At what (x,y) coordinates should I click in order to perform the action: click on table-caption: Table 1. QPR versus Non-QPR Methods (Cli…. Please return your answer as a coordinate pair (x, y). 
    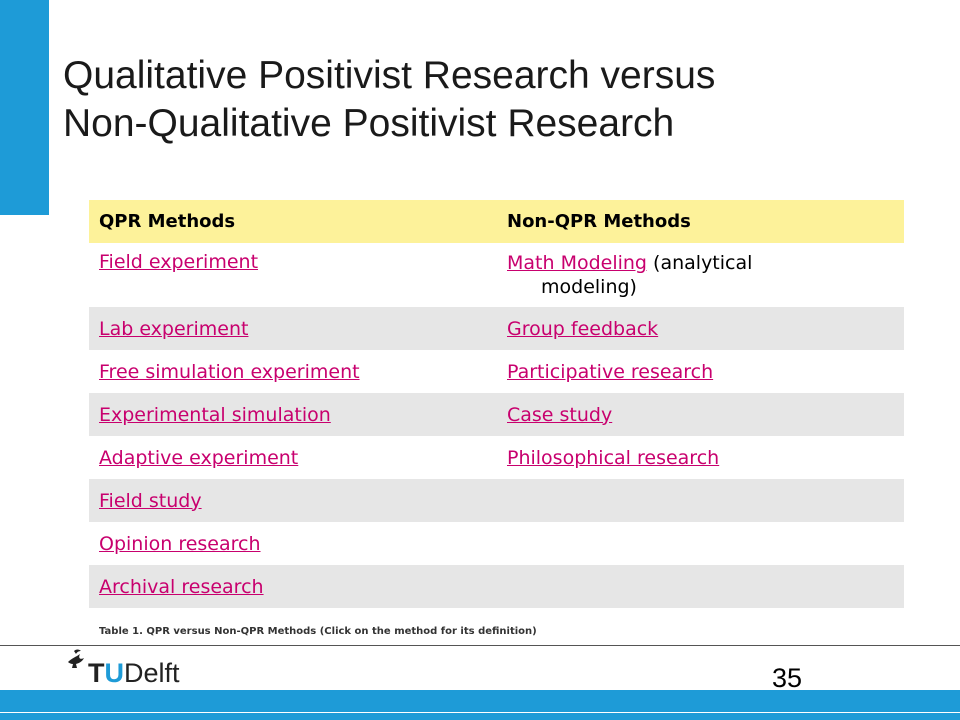
    Looking at the image, I should click on (318, 631).